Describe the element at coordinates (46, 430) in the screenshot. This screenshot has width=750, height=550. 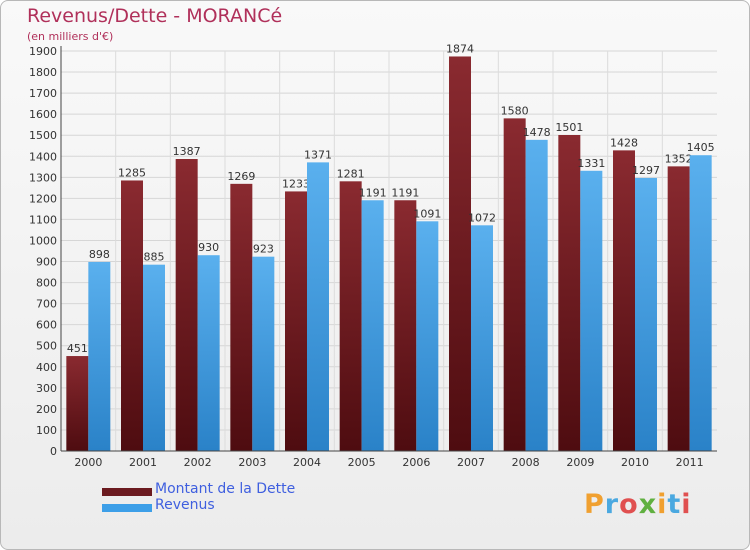
I see `y-tick-label: 100` at that location.